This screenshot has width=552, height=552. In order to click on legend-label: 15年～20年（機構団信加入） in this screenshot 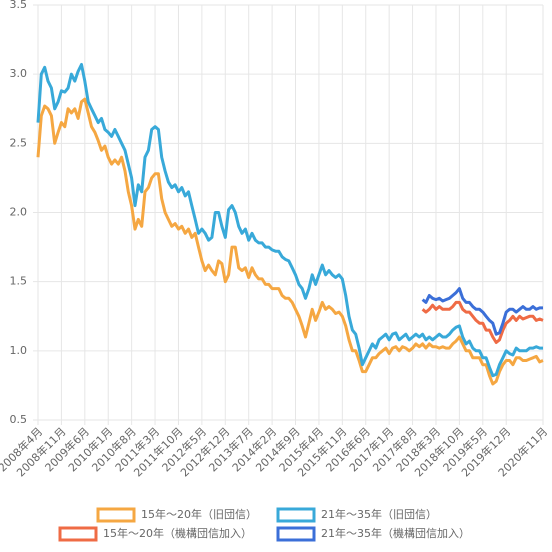, I will do `click(177, 533)`.